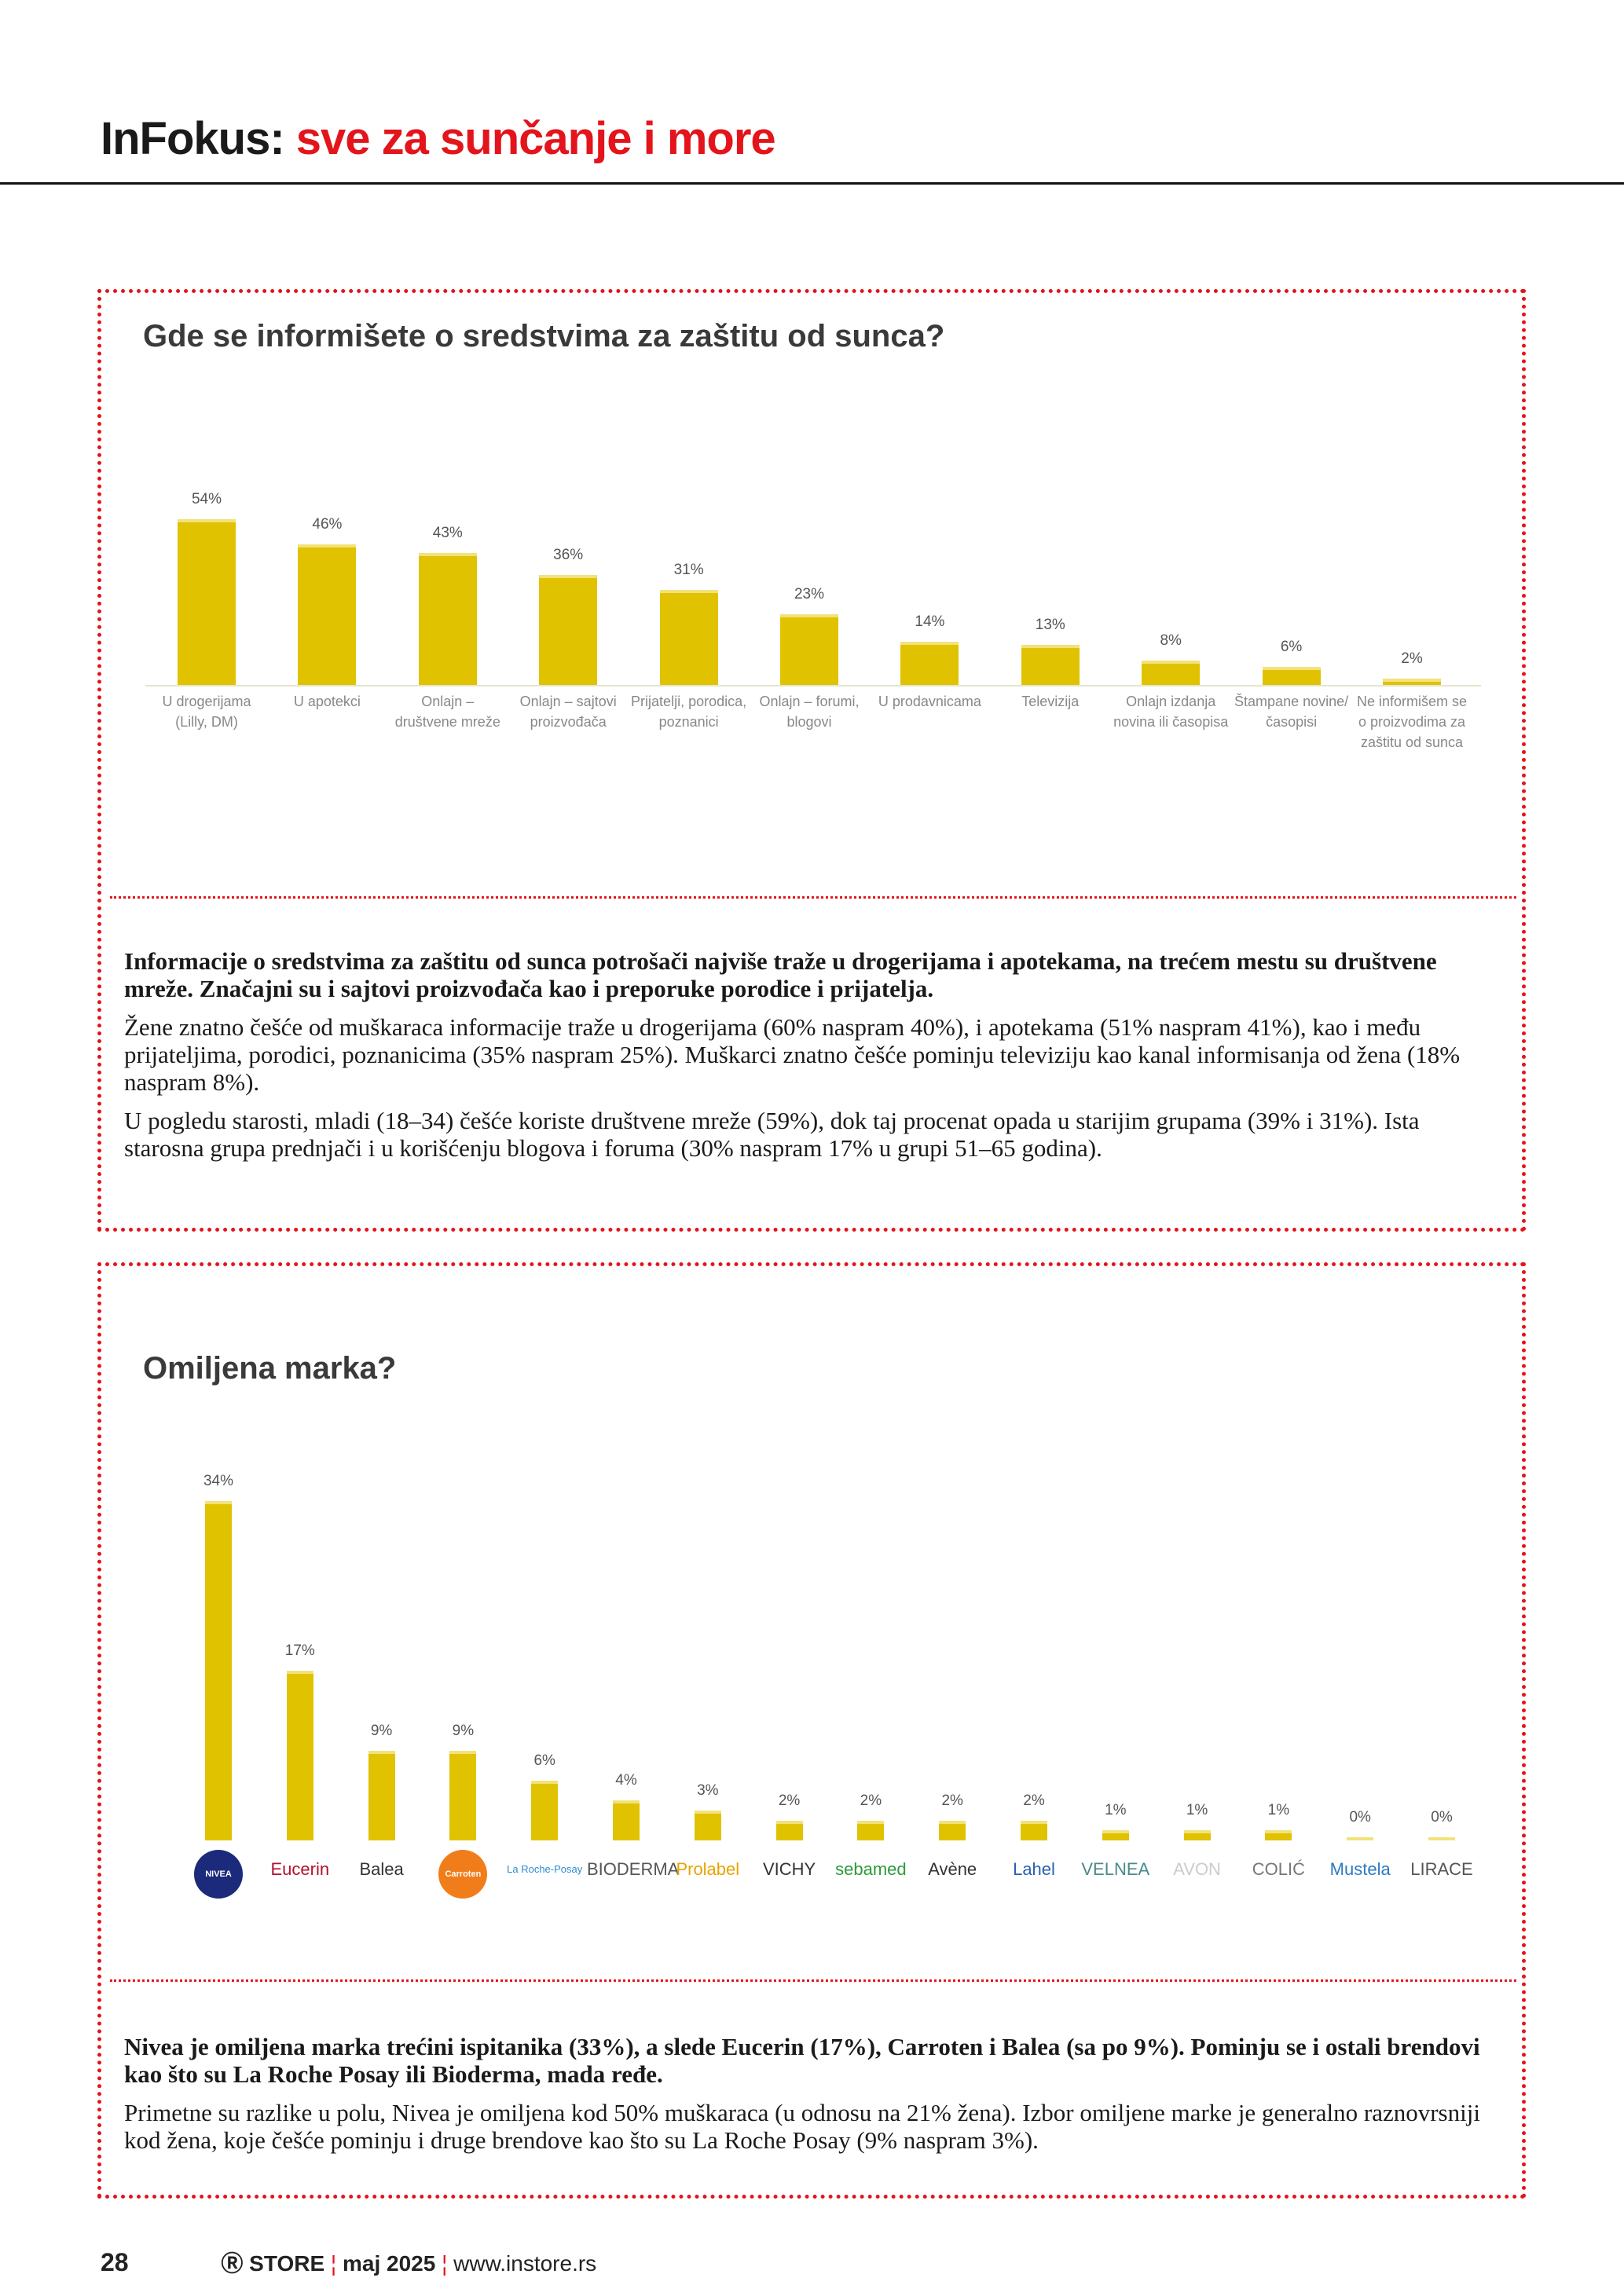 The width and height of the screenshot is (1624, 2296). Describe the element at coordinates (689, 570) in the screenshot. I see `chart1-value-label: 31%` at that location.